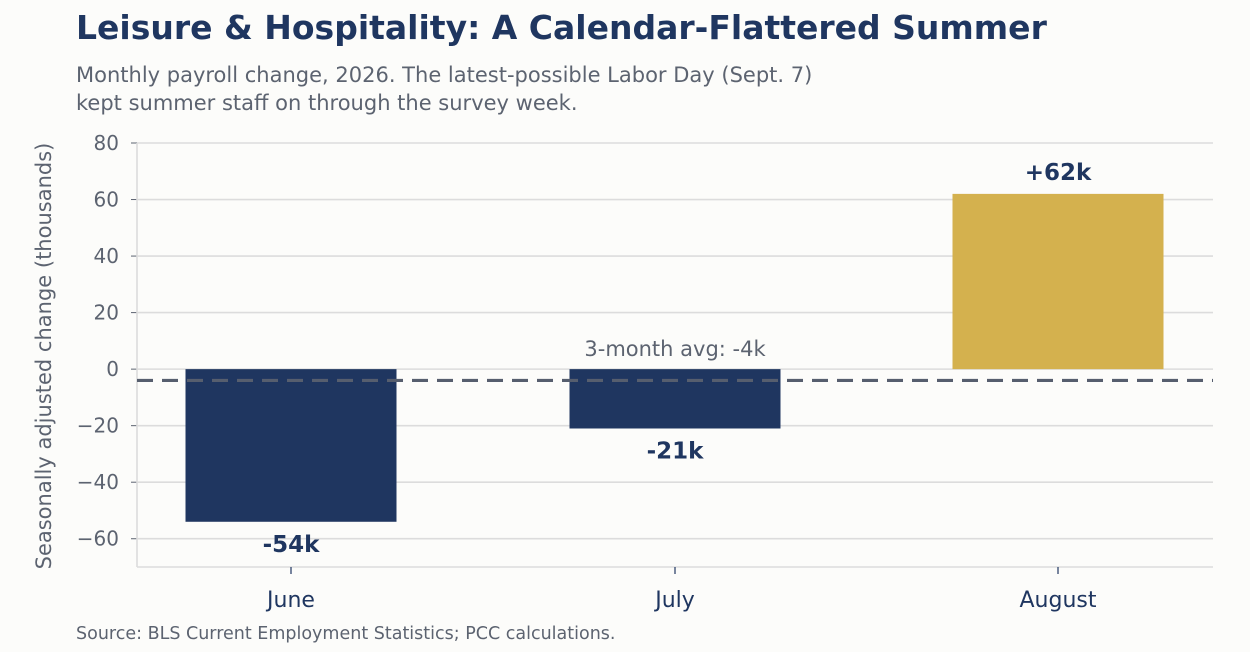 The image size is (1250, 652). Describe the element at coordinates (292, 545) in the screenshot. I see `data-label: -54k` at that location.